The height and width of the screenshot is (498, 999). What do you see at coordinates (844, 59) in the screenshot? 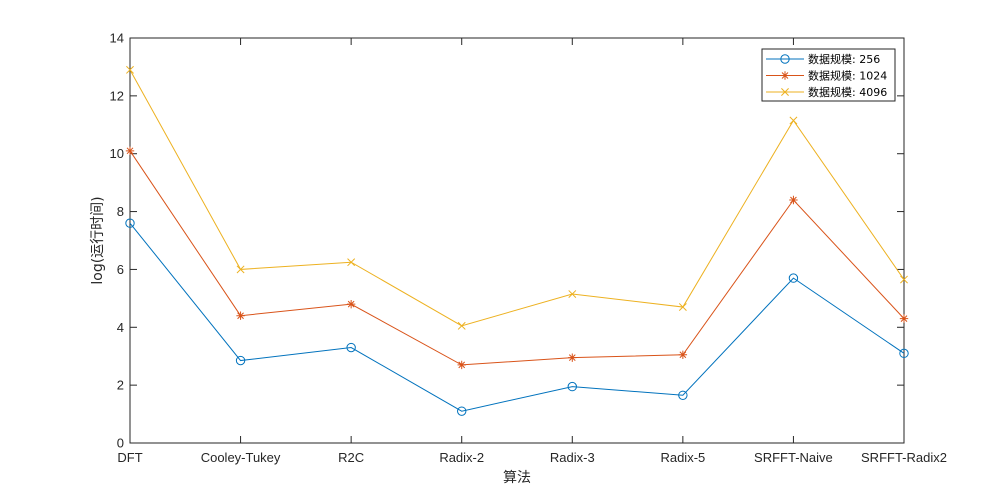
I see `legend-label: 数据规模: 256` at bounding box center [844, 59].